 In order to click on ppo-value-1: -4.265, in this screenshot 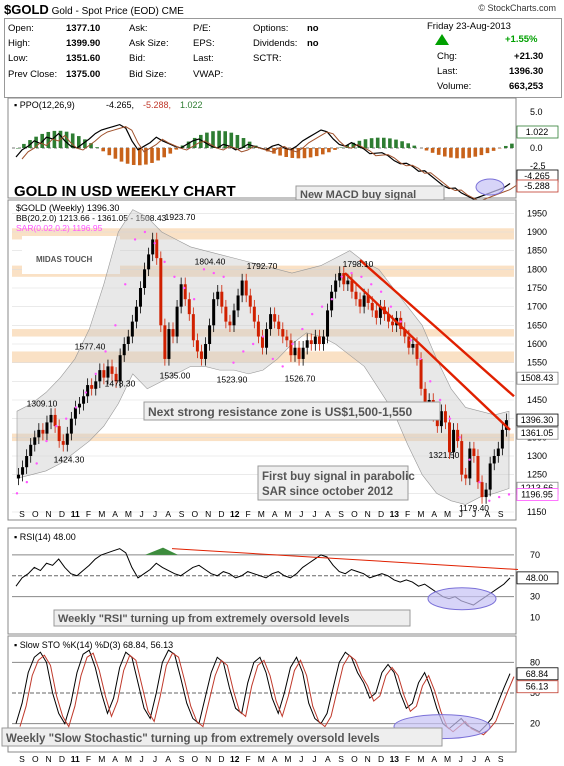, I will do `click(120, 105)`.